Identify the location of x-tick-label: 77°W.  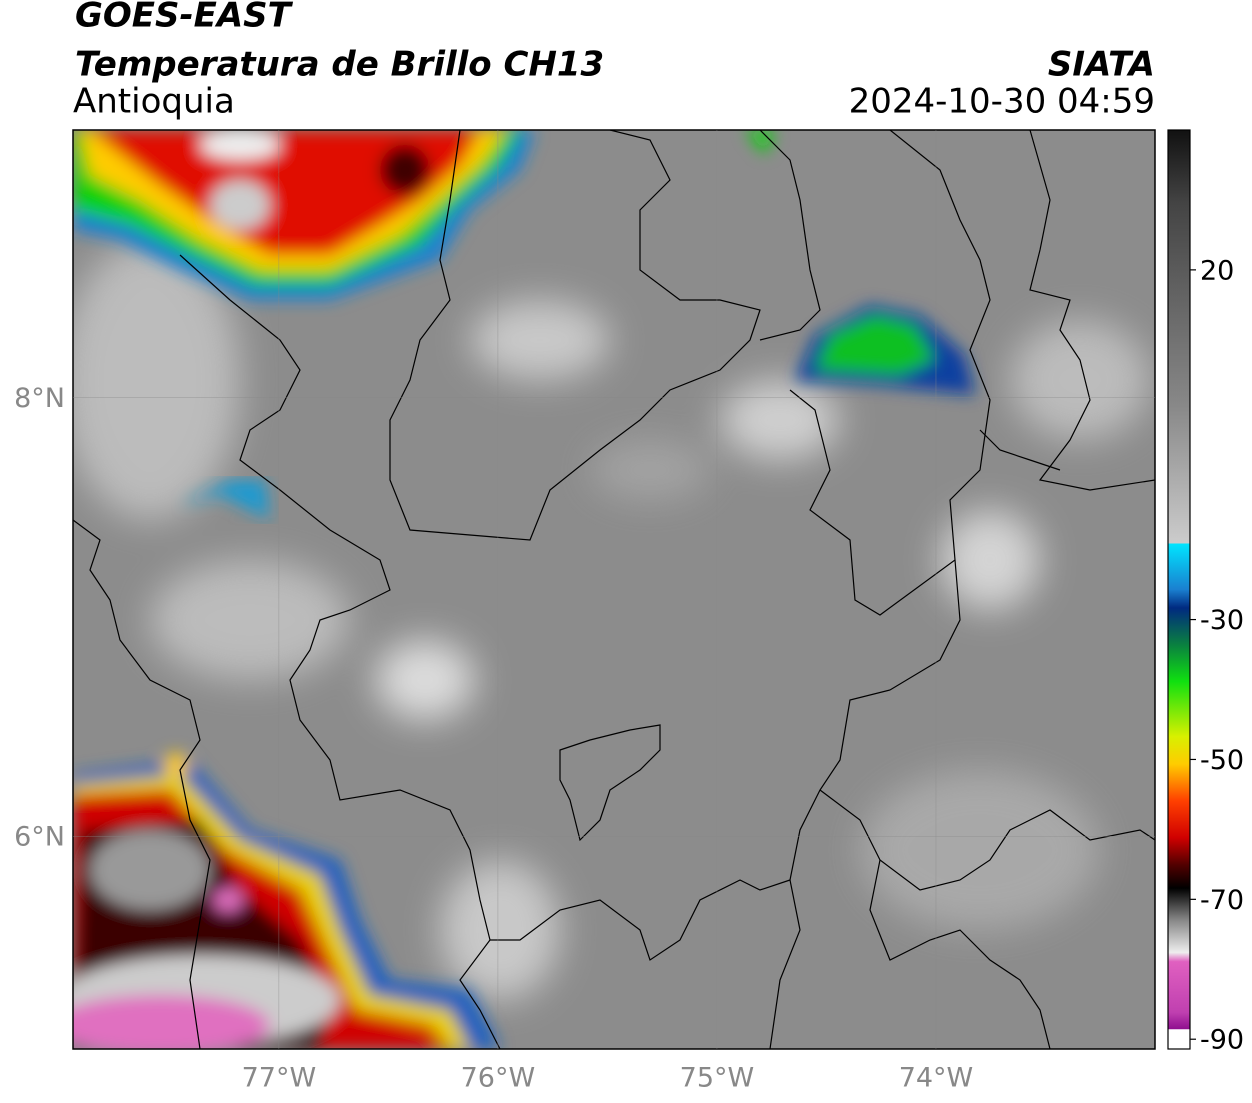
(279, 1078).